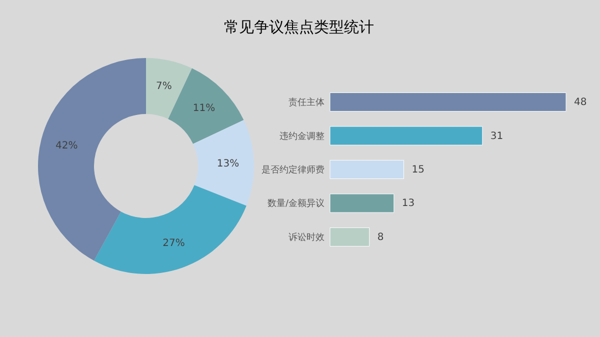 Image resolution: width=600 pixels, height=337 pixels. Describe the element at coordinates (580, 102) in the screenshot. I see `data-label: 48` at that location.